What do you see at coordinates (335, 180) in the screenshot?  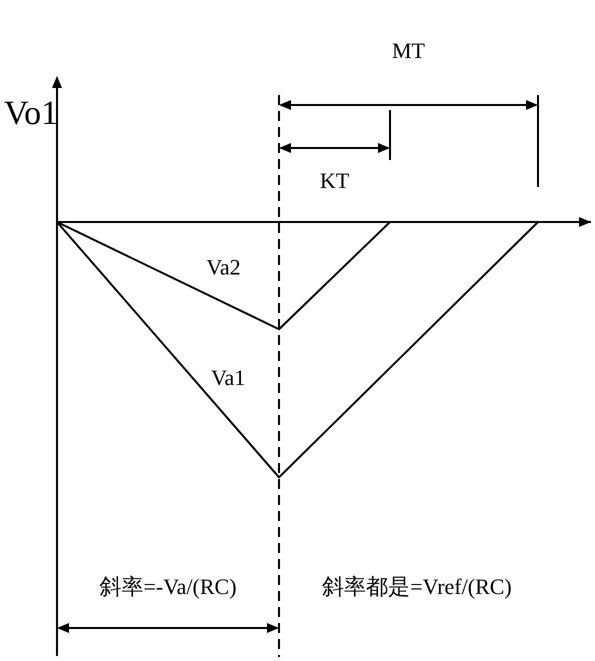 I see `text: KT` at bounding box center [335, 180].